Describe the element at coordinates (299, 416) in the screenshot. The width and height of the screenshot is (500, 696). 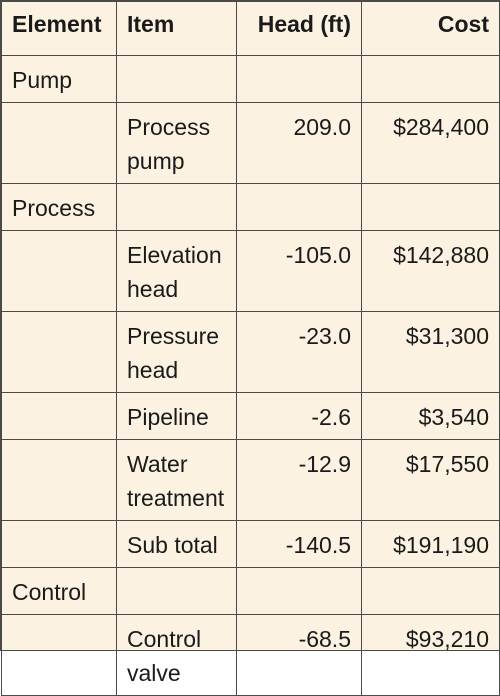
I see `row-head: -2.6` at that location.